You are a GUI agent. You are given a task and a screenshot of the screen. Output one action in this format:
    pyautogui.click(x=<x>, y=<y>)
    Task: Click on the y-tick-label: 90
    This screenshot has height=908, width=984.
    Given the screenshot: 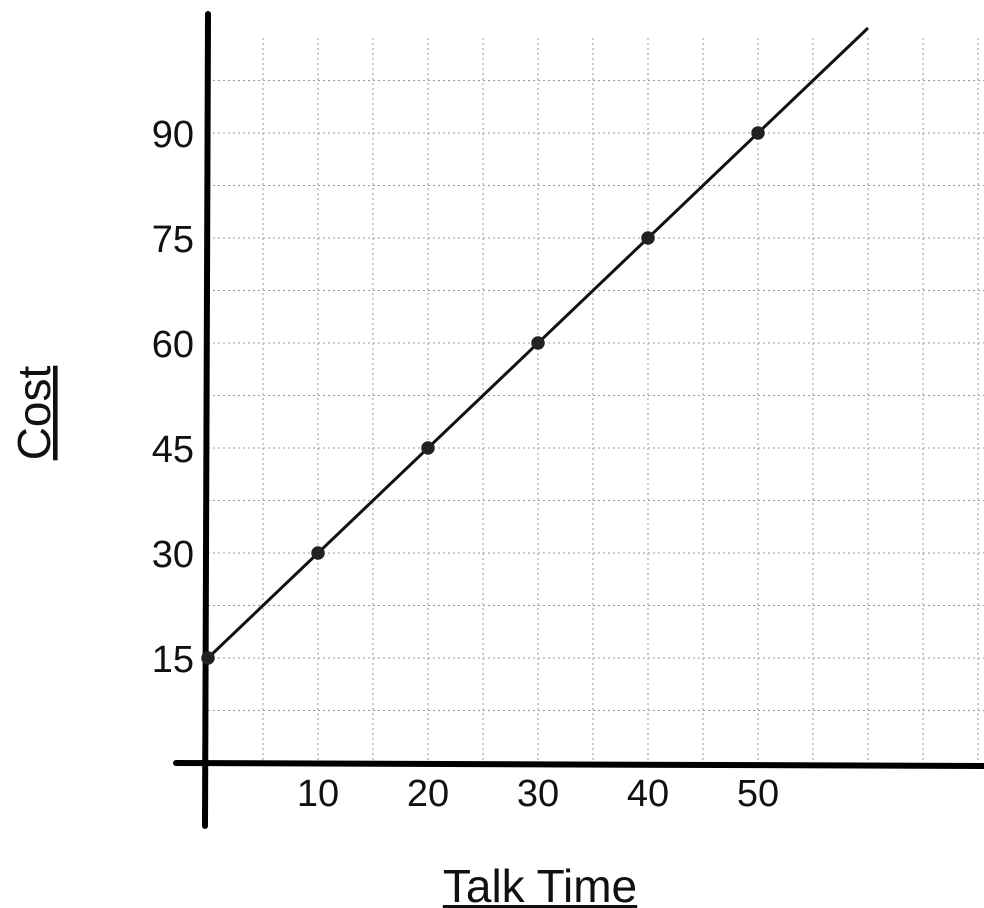 What is the action you would take?
    pyautogui.click(x=173, y=135)
    